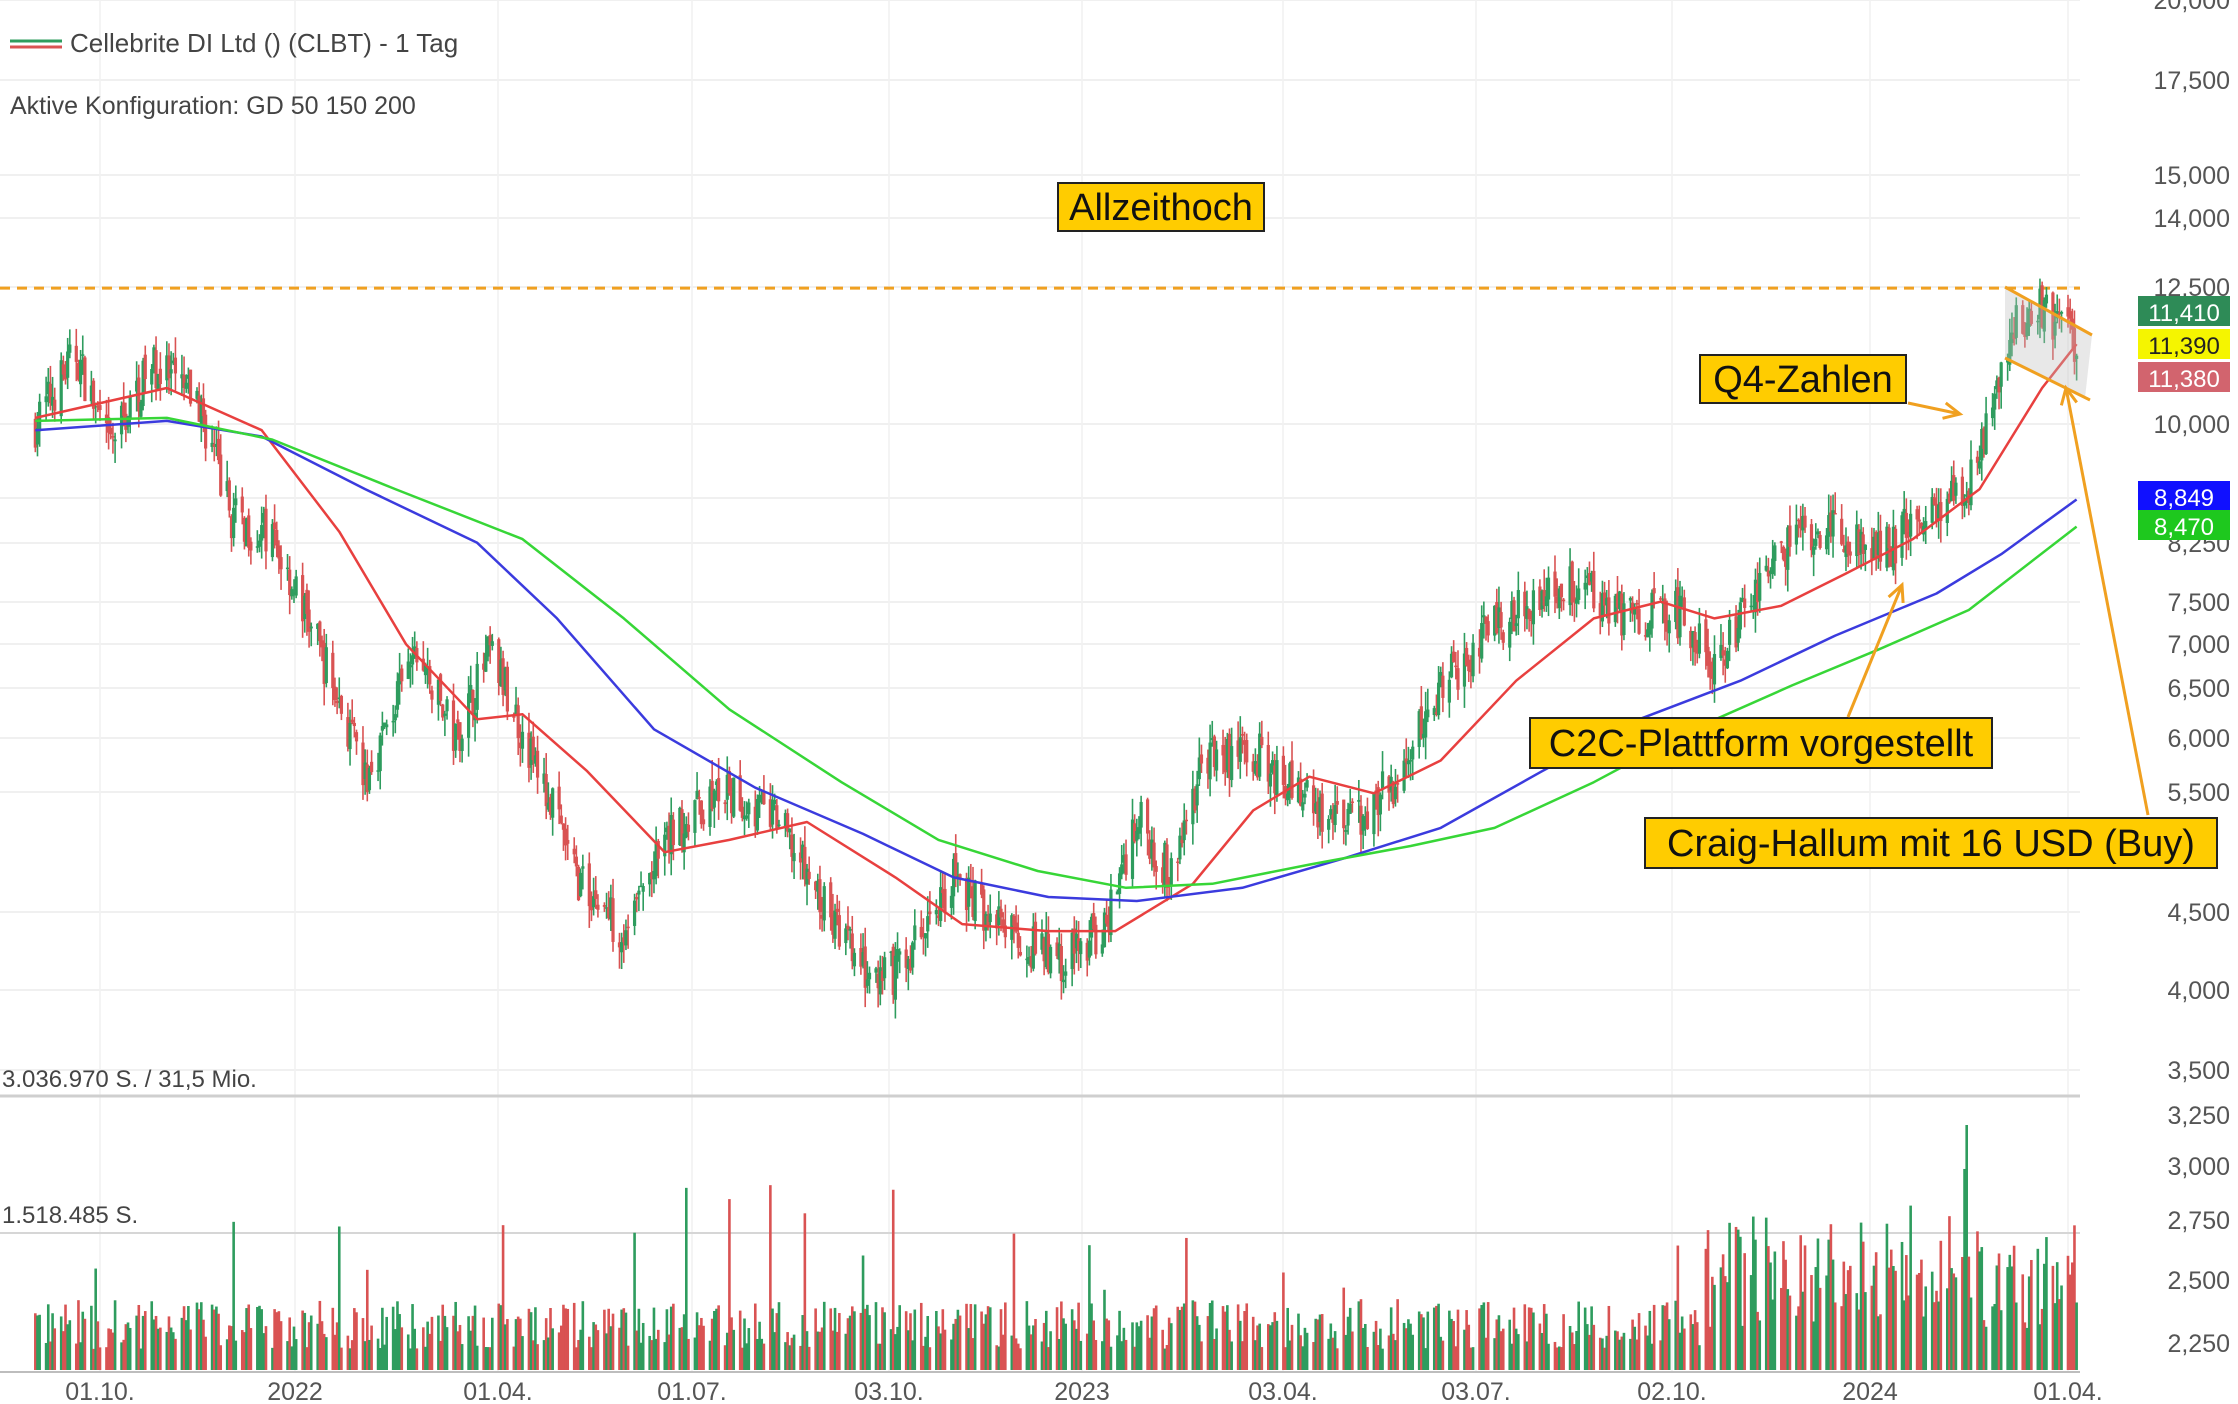 The height and width of the screenshot is (1404, 2238). Describe the element at coordinates (2048, 311) in the screenshot. I see `channel-upper-line` at that location.